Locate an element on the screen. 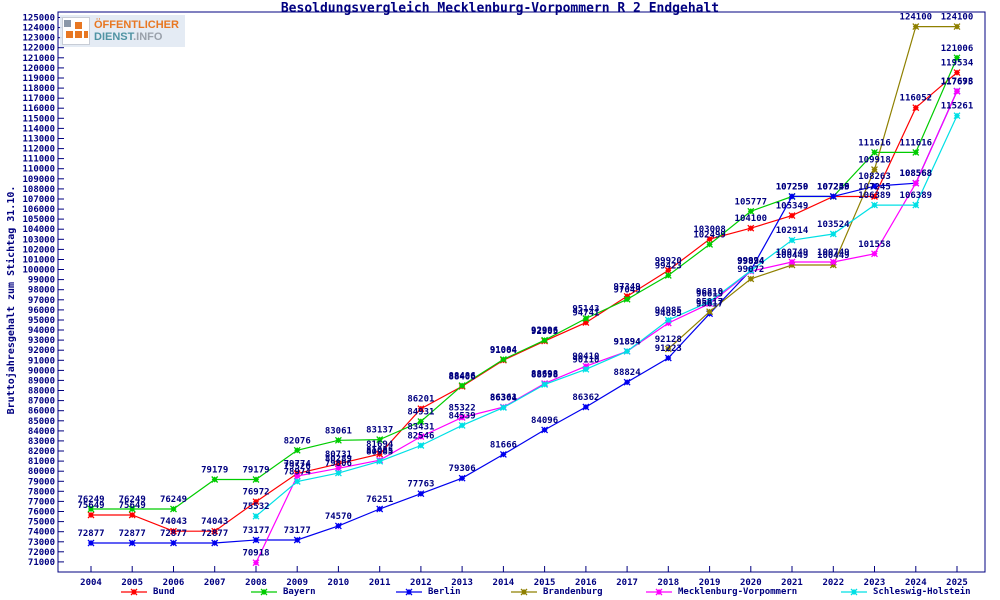 The height and width of the screenshot is (600, 1000). svg-text: 108000 is located at coordinates (38, 190).